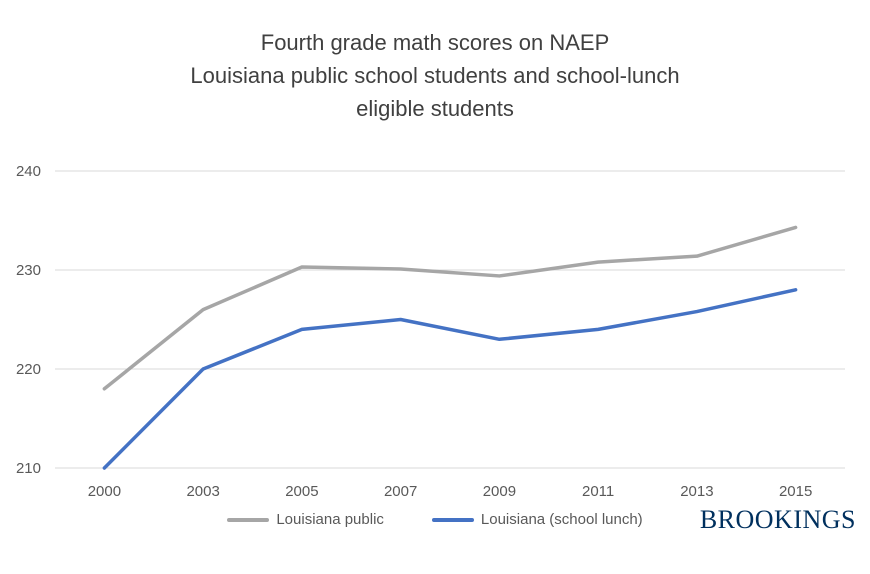 The width and height of the screenshot is (870, 574). What do you see at coordinates (561, 519) in the screenshot?
I see `legend-label: Louisiana (school lunch)` at bounding box center [561, 519].